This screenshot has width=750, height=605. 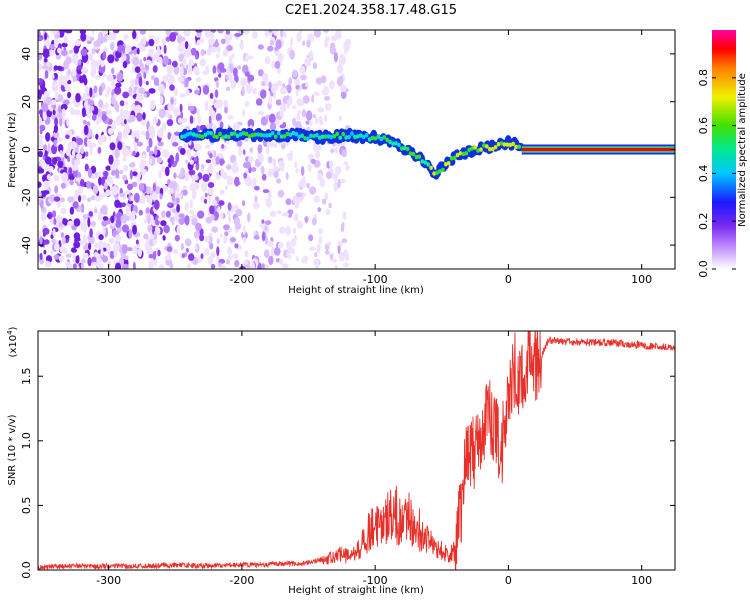 What do you see at coordinates (26, 506) in the screenshot?
I see `y-tick-label: 0.5` at bounding box center [26, 506].